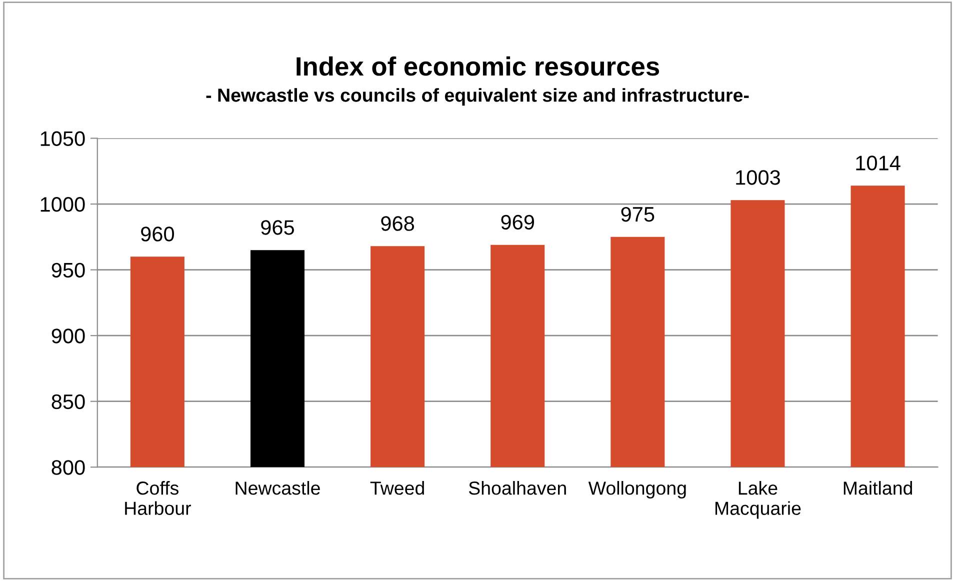  I want to click on y-tick-label: 950, so click(68, 270).